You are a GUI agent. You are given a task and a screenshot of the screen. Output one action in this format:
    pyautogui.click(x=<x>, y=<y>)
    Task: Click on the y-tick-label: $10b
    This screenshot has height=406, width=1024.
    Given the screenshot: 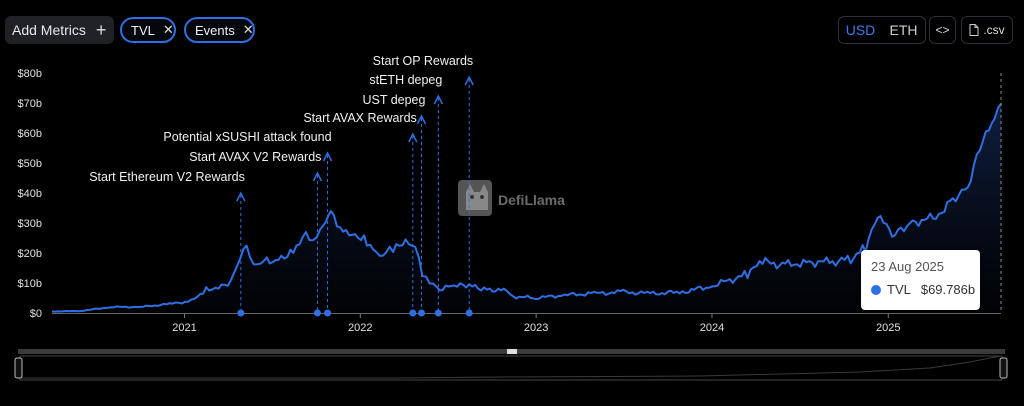 What is the action you would take?
    pyautogui.click(x=30, y=284)
    